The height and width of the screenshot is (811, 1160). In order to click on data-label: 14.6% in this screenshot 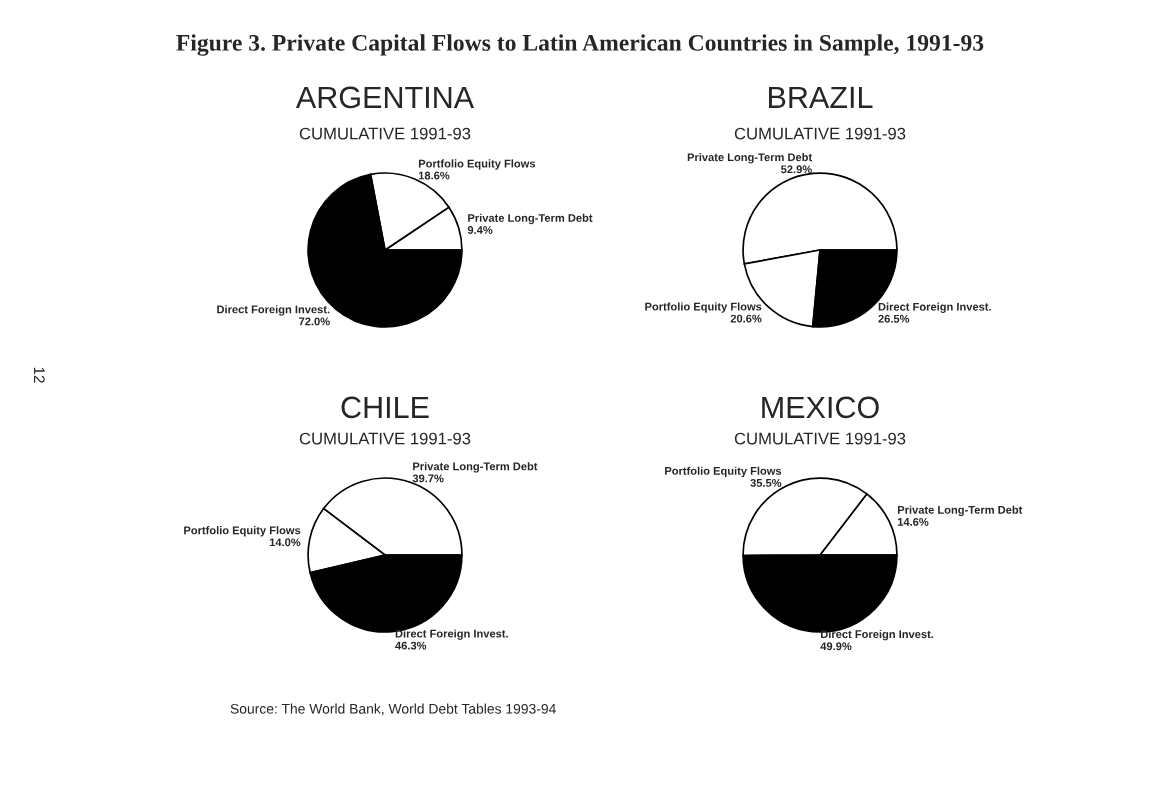, I will do `click(913, 521)`.